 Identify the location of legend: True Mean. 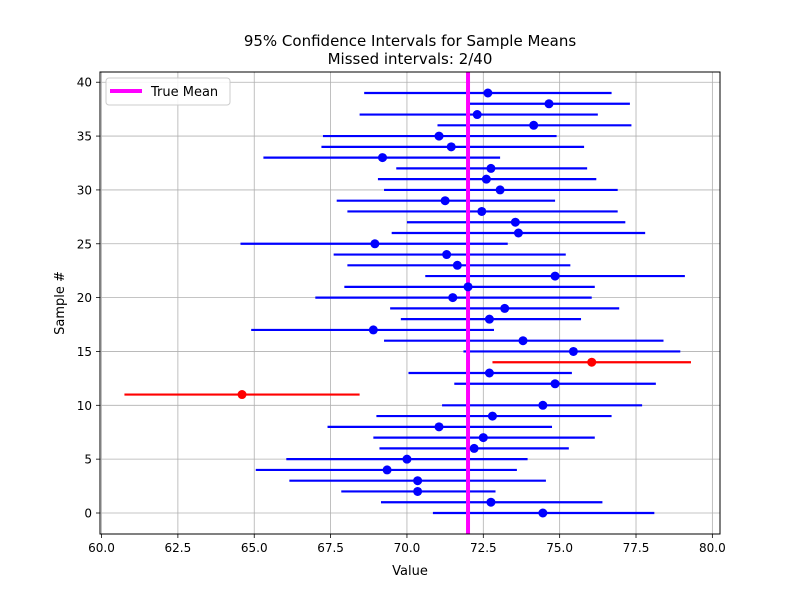
(168, 91).